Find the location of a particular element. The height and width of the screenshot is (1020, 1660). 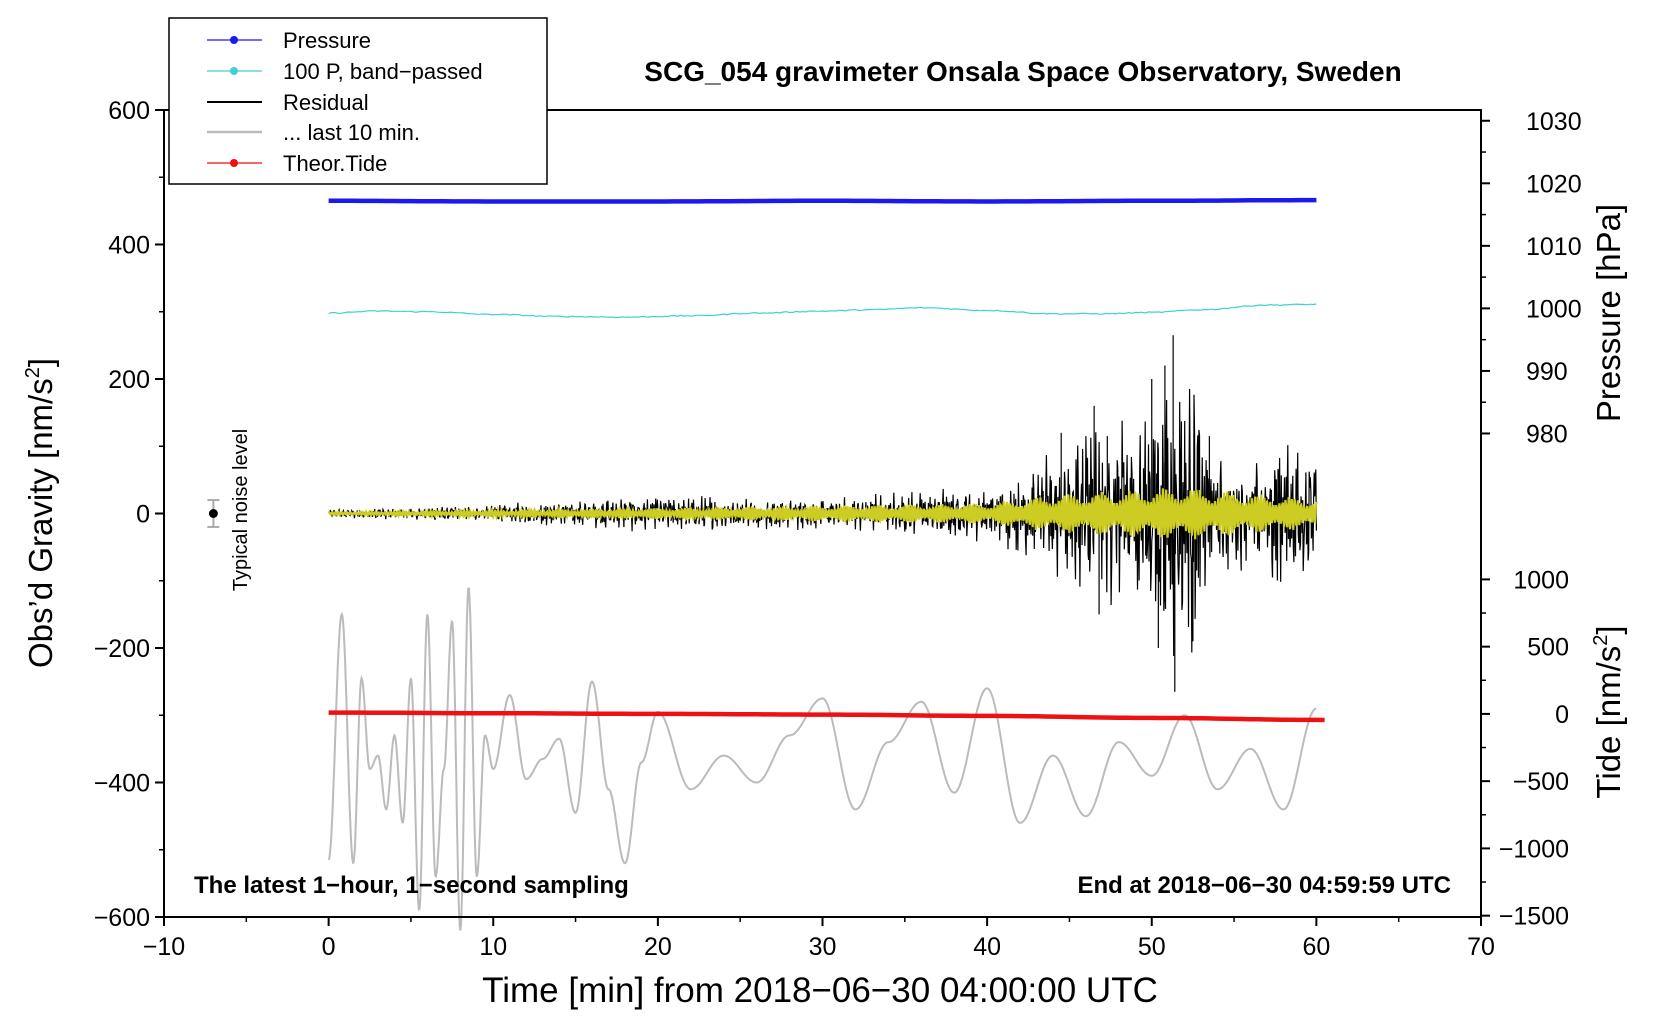

y-right-tide-tick-label: 500 is located at coordinates (1548, 648).